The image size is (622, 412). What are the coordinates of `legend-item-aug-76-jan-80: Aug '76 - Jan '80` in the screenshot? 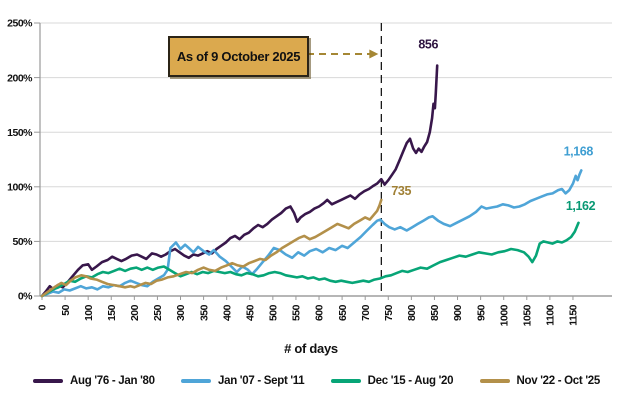 It's located at (94, 381).